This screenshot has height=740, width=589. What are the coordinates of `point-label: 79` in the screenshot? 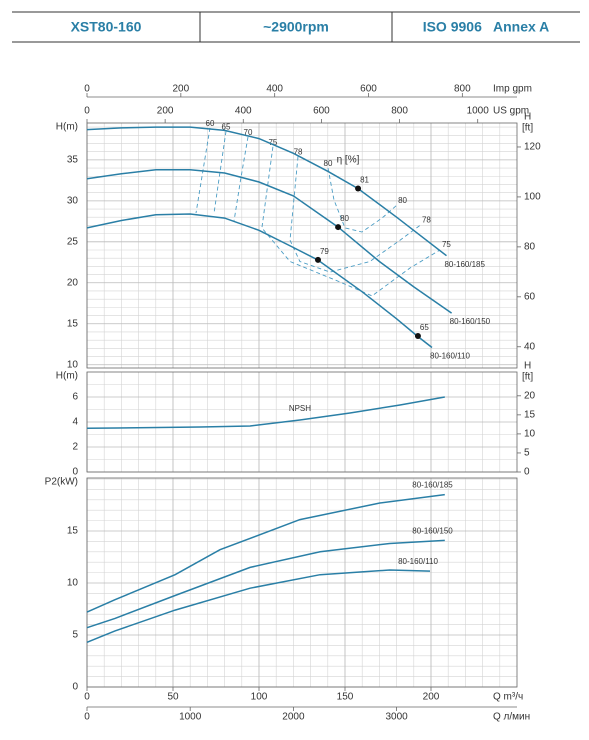 It's located at (324, 251).